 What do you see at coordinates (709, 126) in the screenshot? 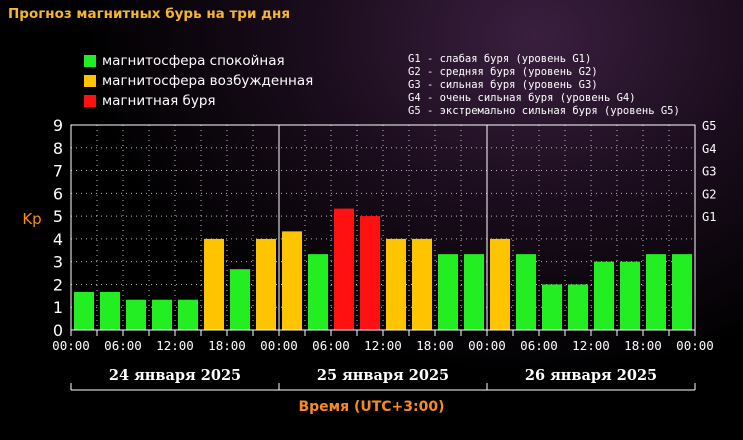
I see `g-tick-label: G5` at bounding box center [709, 126].